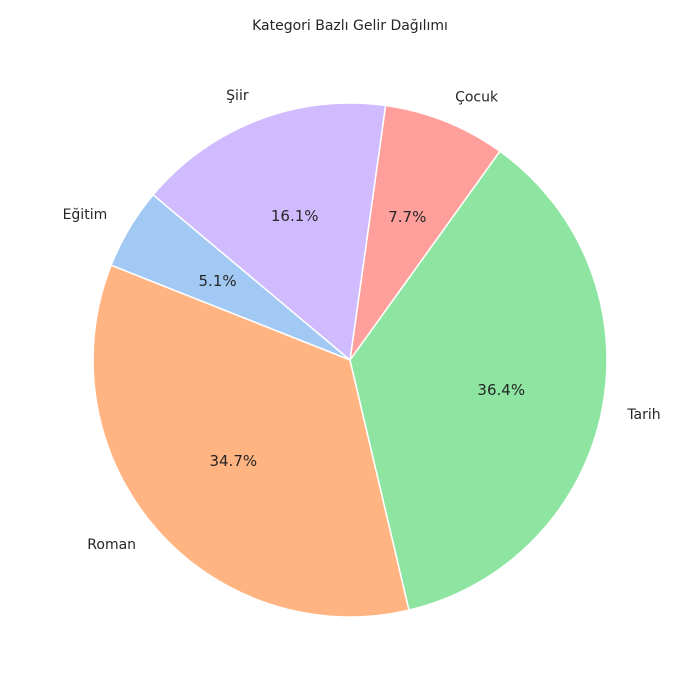 Image resolution: width=700 pixels, height=700 pixels. I want to click on pie-slice-cocuk, so click(425, 232).